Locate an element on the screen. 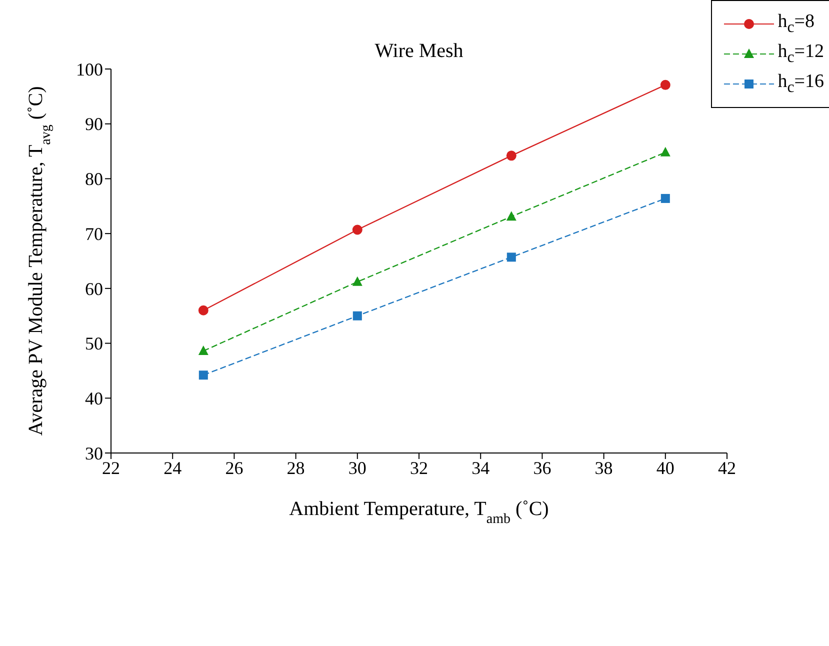 The width and height of the screenshot is (829, 646). x-tick-label: 22 is located at coordinates (111, 468).